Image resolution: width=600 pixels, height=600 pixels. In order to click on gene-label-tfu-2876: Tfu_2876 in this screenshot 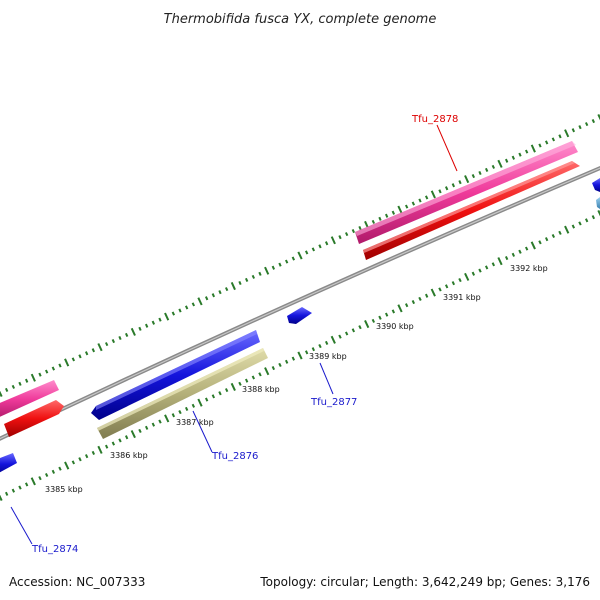, I will do `click(225, 436)`.